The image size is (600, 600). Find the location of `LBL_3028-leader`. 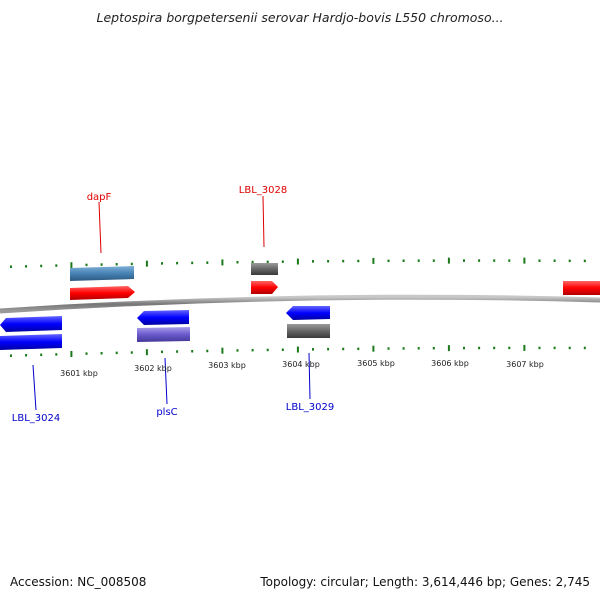

LBL_3028-leader is located at coordinates (263, 221).